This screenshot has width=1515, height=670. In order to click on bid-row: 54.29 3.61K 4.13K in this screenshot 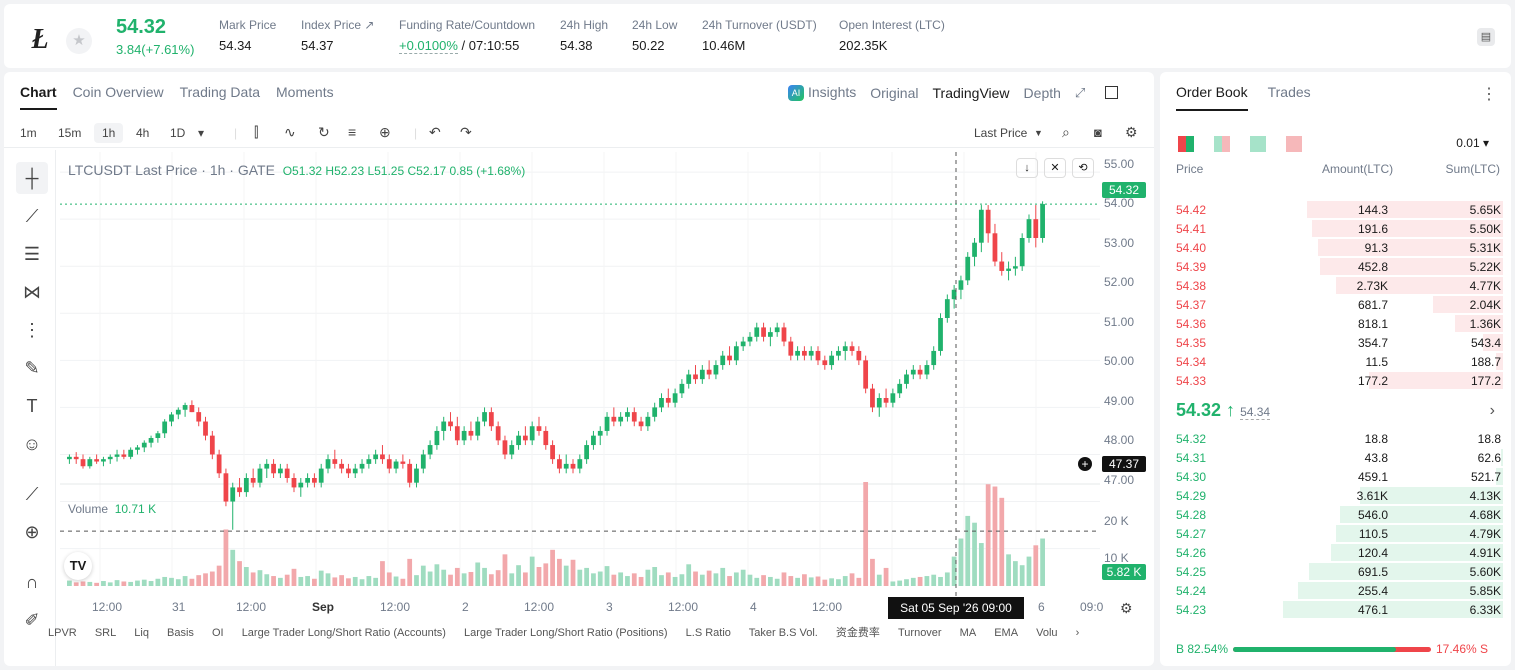, I will do `click(1335, 495)`.